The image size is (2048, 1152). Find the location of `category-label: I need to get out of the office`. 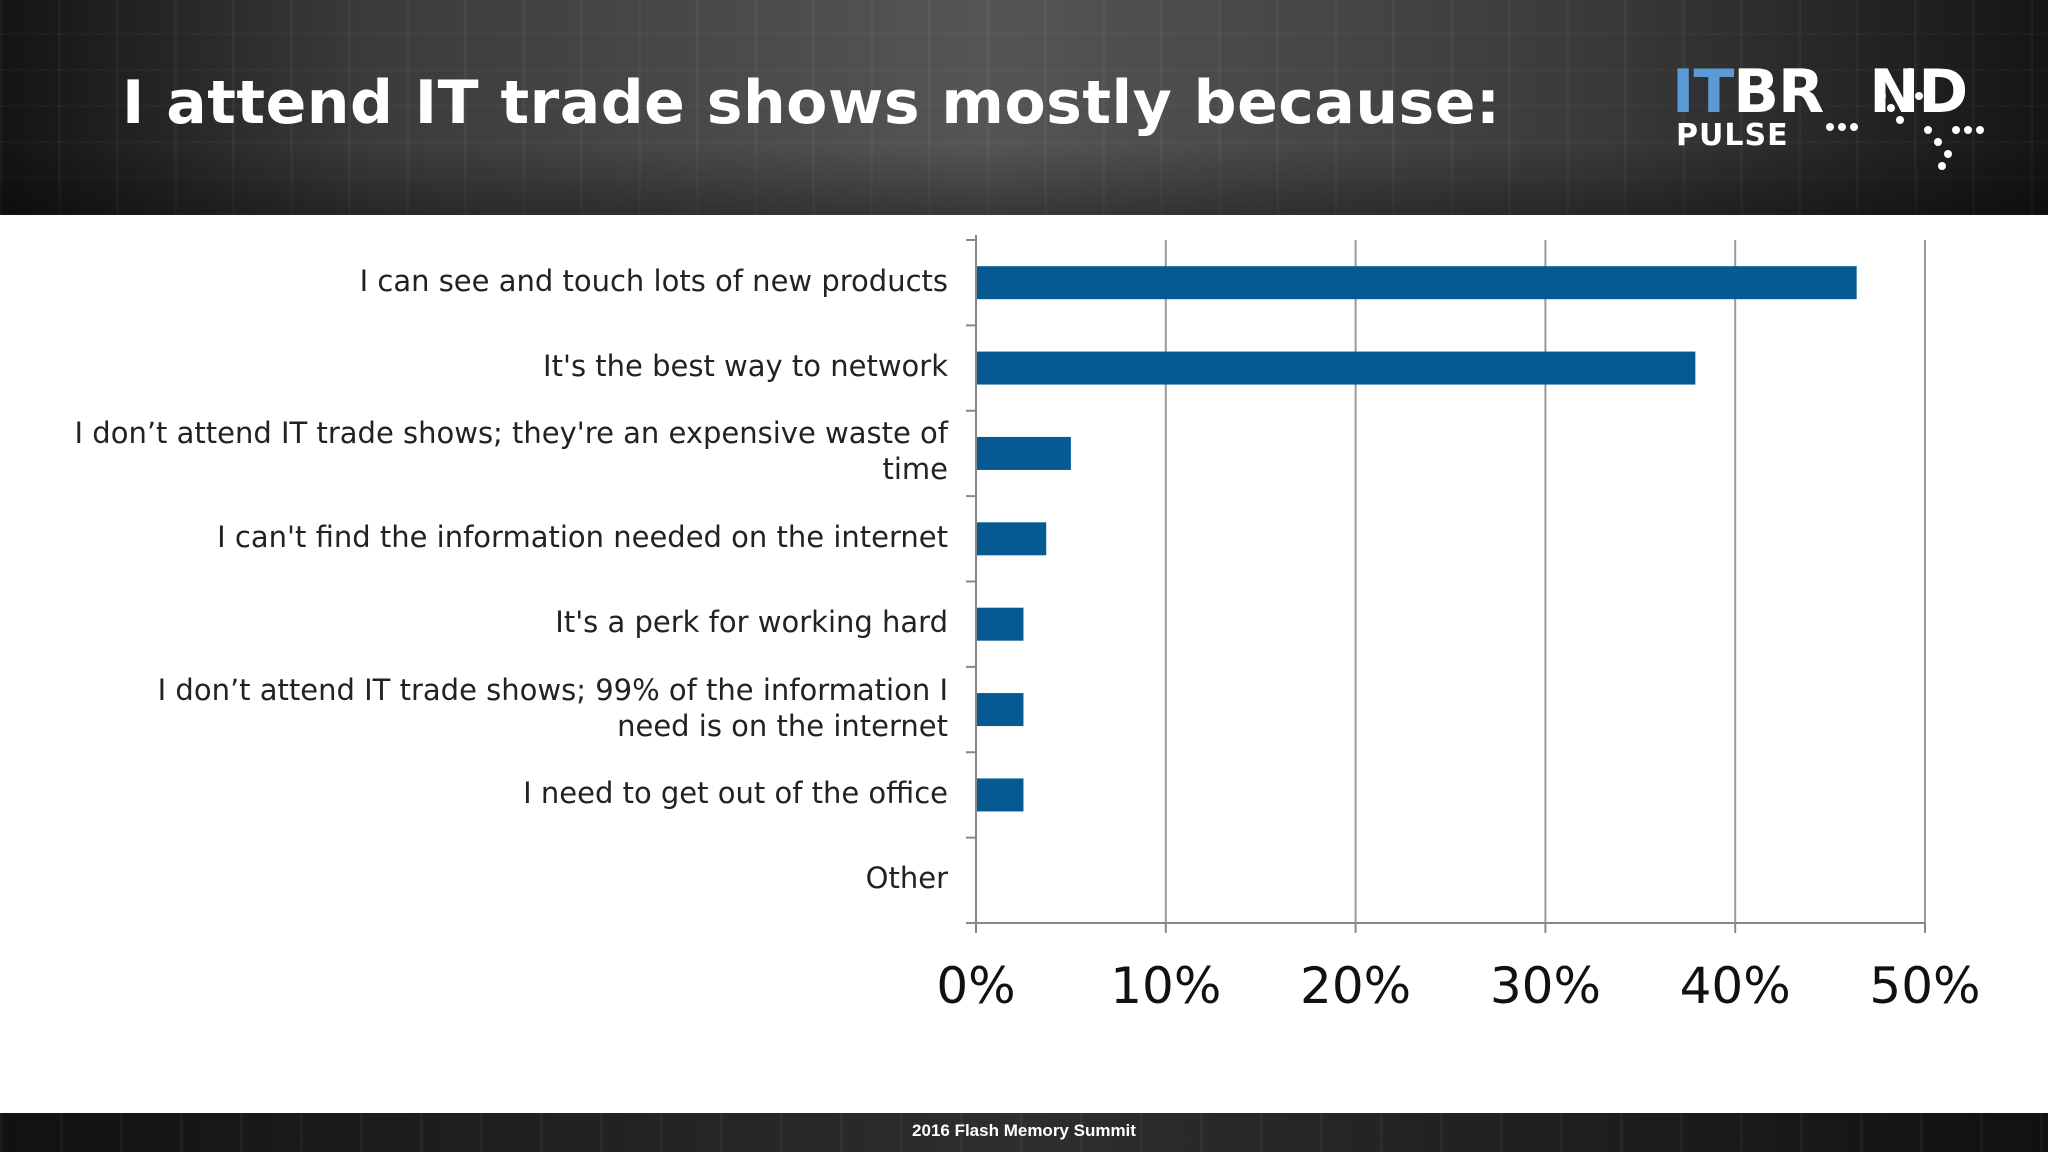

category-label: I need to get out of the office is located at coordinates (735, 792).